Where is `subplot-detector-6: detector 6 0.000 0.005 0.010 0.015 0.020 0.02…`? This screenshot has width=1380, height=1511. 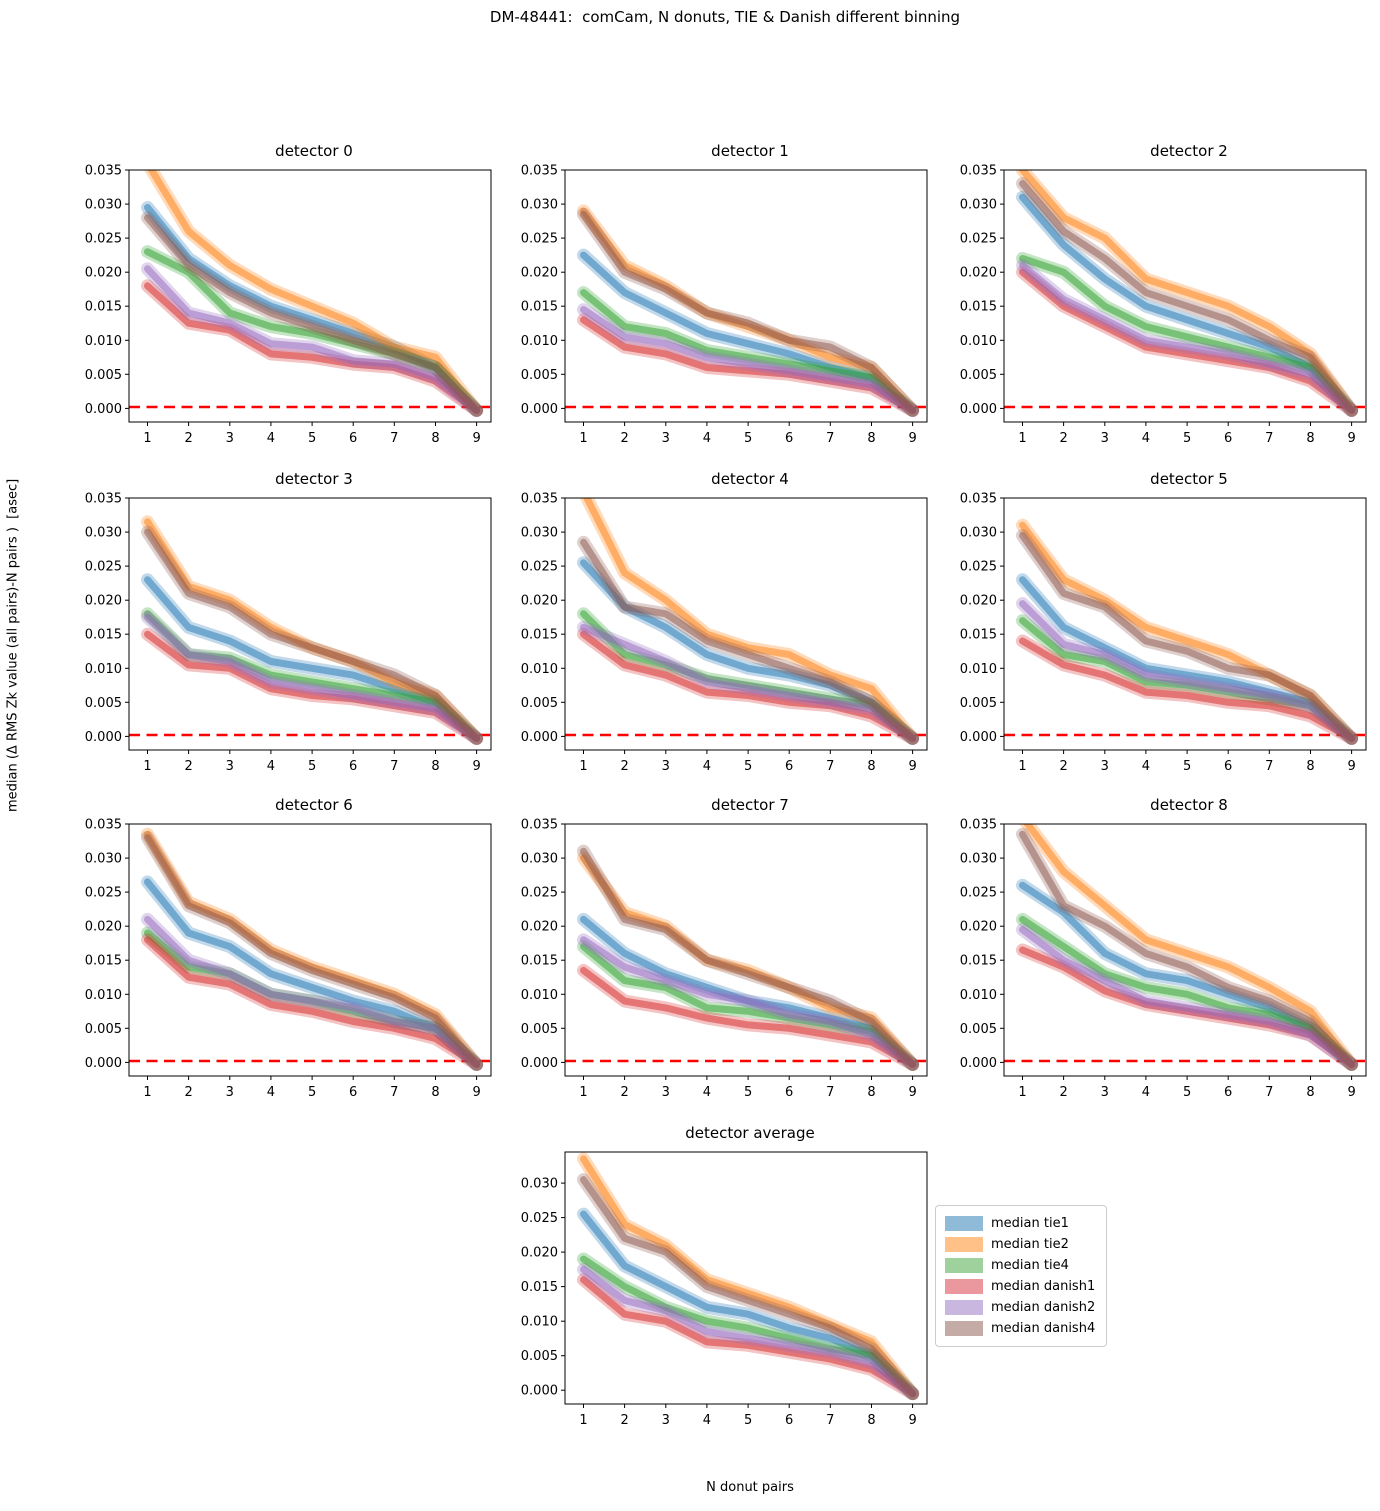 subplot-detector-6: detector 6 0.000 0.005 0.010 0.015 0.020 0.02… is located at coordinates (284, 950).